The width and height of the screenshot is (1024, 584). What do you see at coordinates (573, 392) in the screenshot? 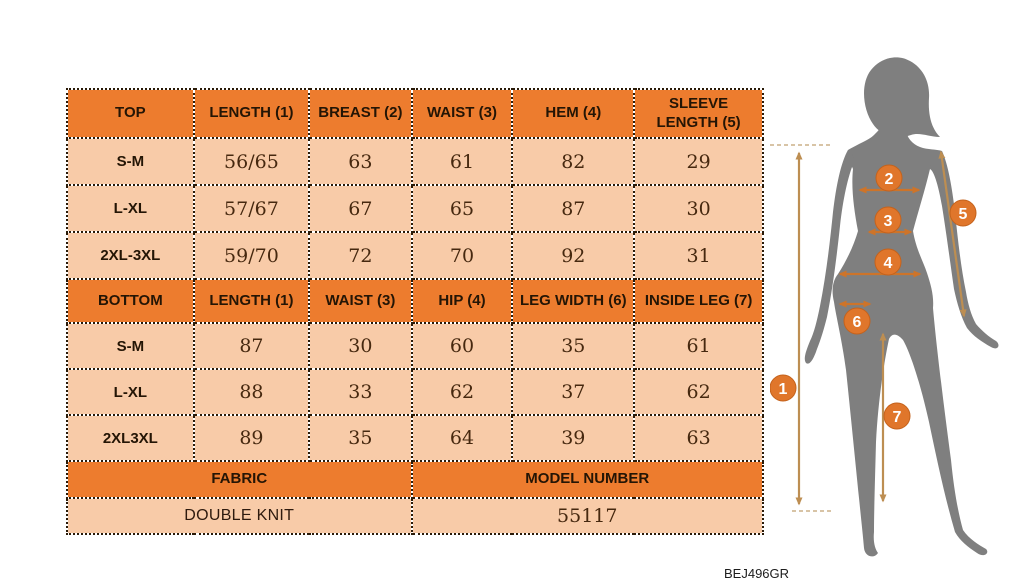
I see `value-cell: 37` at bounding box center [573, 392].